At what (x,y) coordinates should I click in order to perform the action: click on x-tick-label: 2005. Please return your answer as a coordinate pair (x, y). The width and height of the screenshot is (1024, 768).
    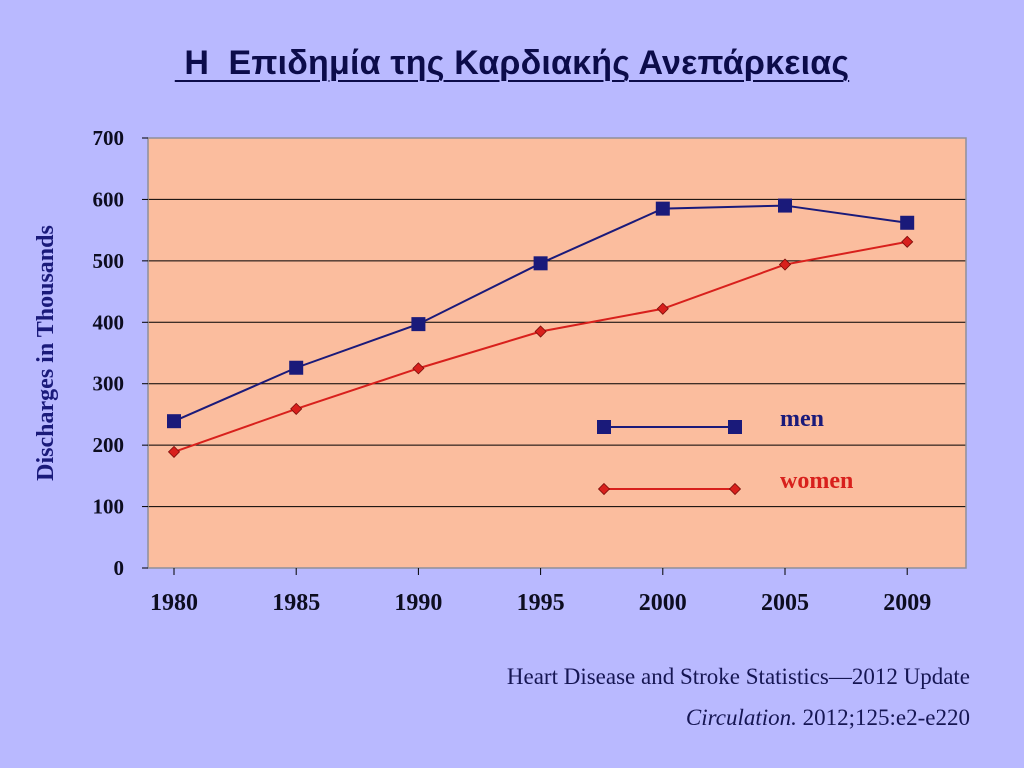
    Looking at the image, I should click on (785, 603).